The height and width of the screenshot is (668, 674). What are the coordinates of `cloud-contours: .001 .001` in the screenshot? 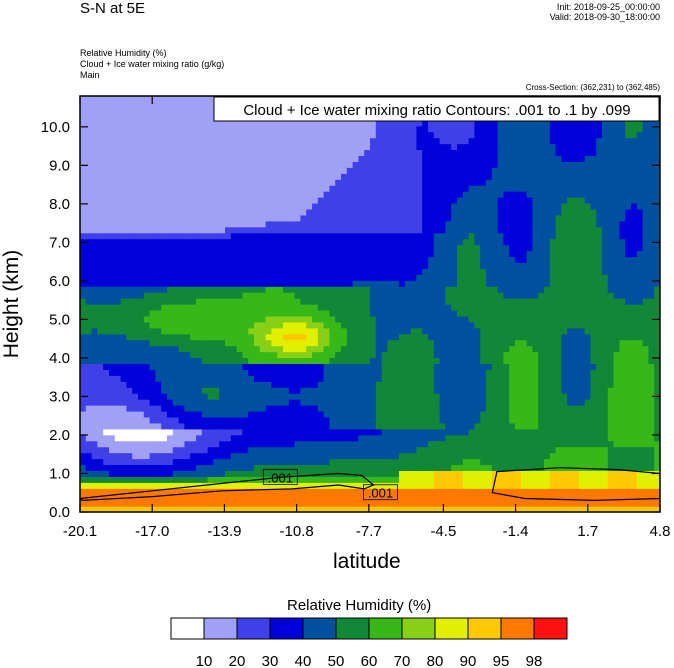 It's located at (370, 484).